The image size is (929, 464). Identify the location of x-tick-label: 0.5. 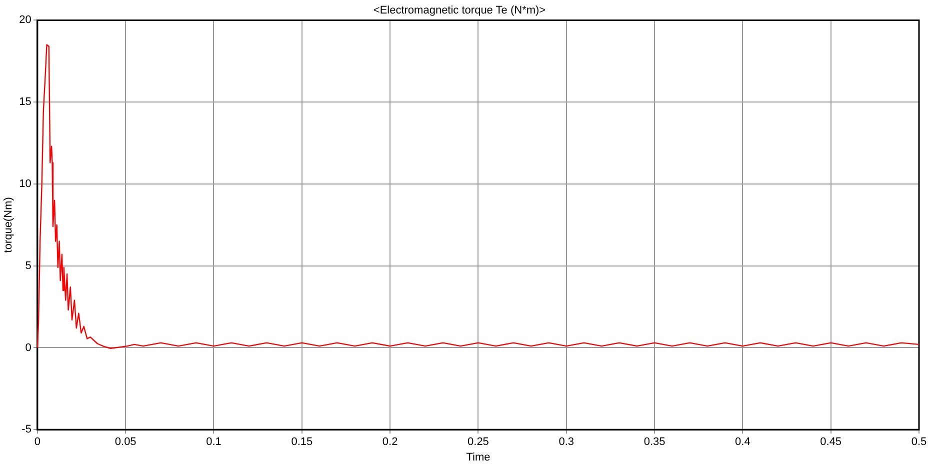
(919, 442).